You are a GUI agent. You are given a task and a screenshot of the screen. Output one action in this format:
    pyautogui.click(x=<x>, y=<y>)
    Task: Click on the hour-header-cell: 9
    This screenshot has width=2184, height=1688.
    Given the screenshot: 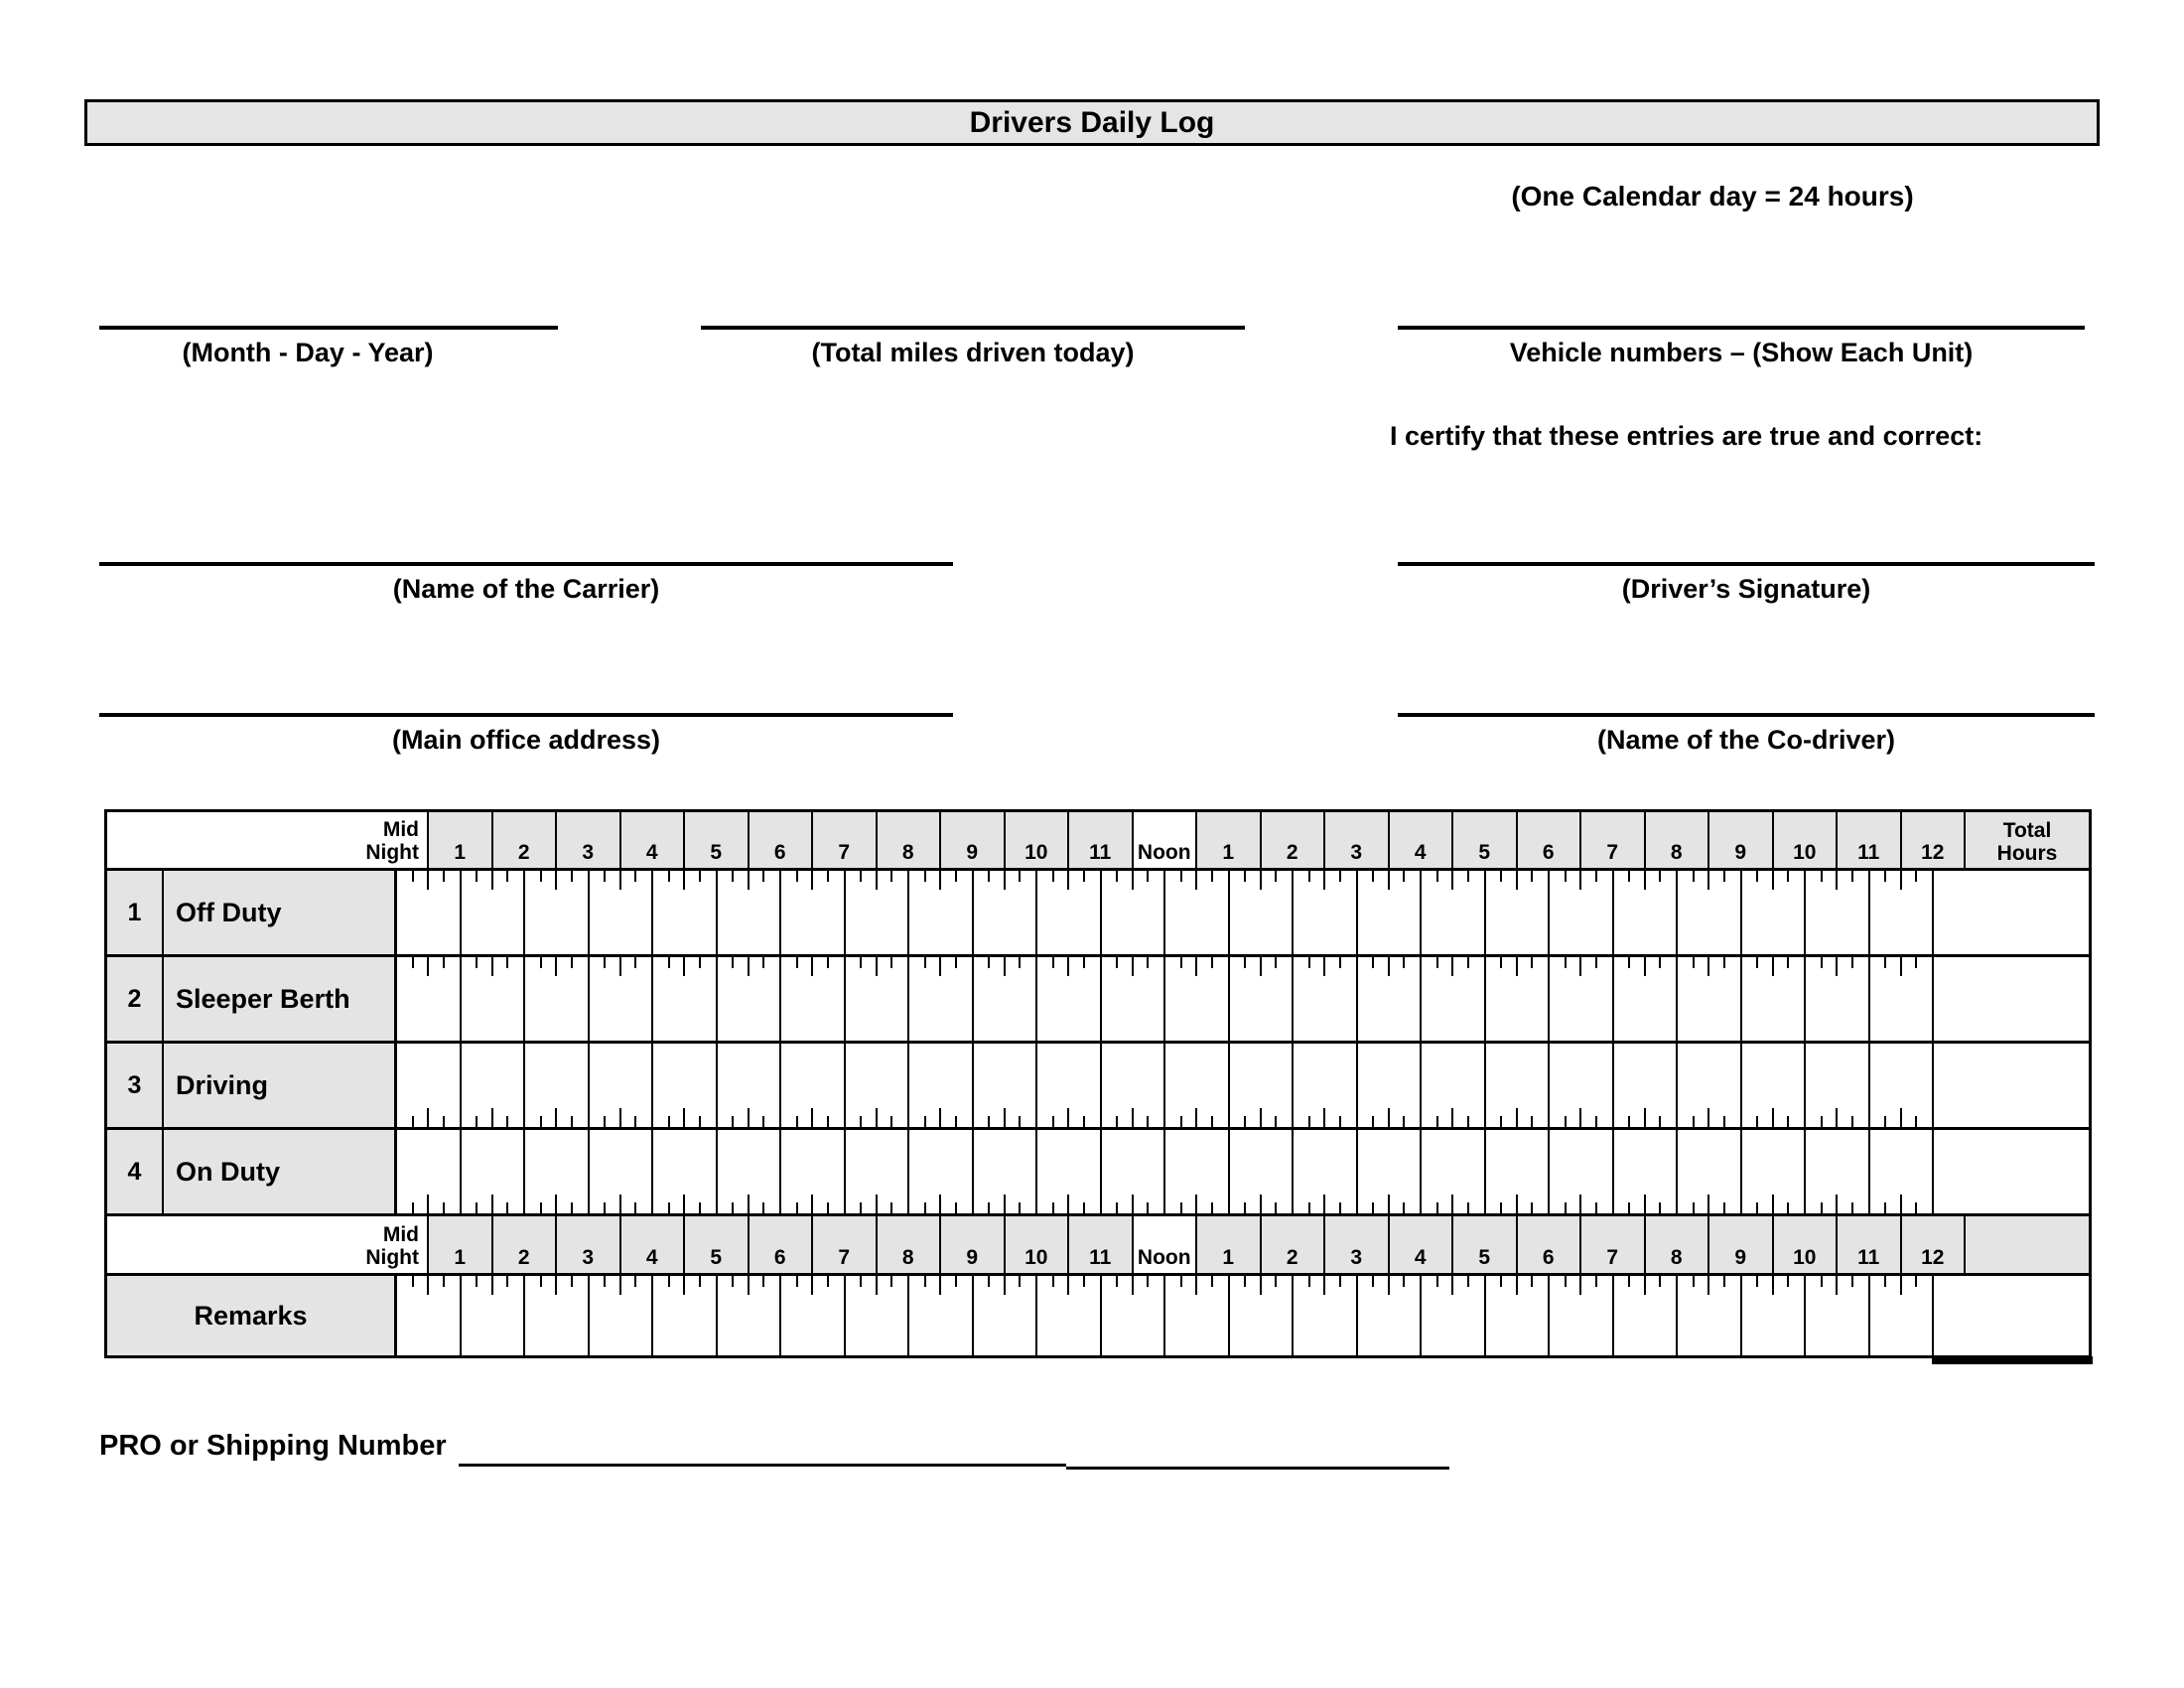 What is the action you would take?
    pyautogui.click(x=973, y=840)
    